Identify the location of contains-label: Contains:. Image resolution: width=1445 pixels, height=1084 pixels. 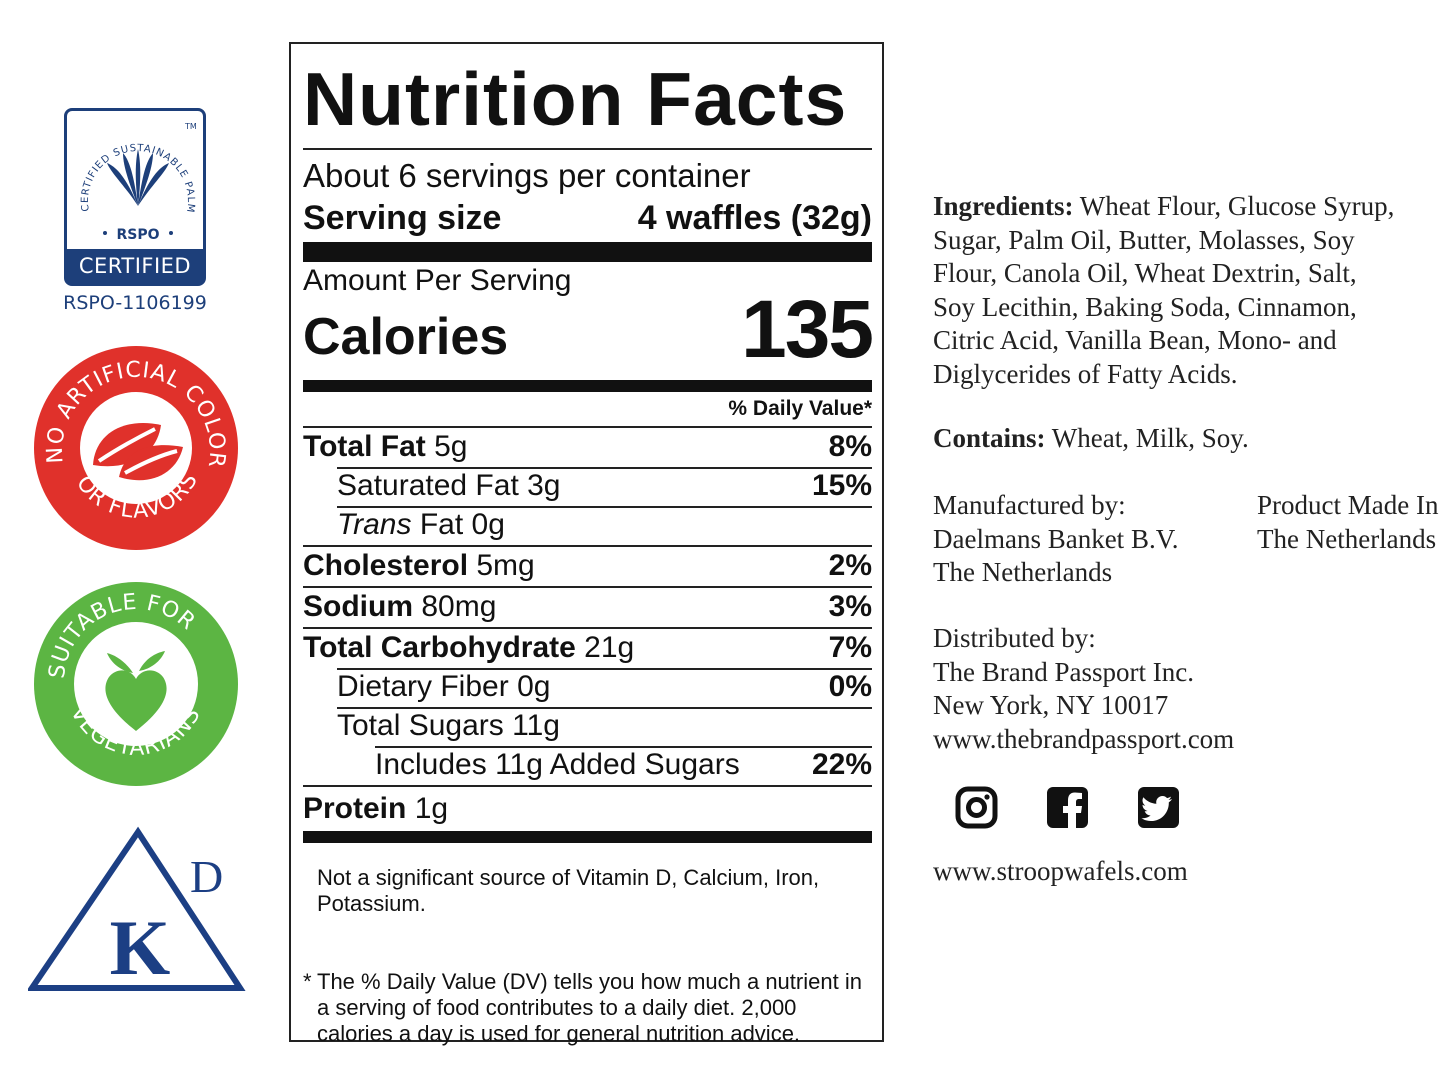
(989, 438).